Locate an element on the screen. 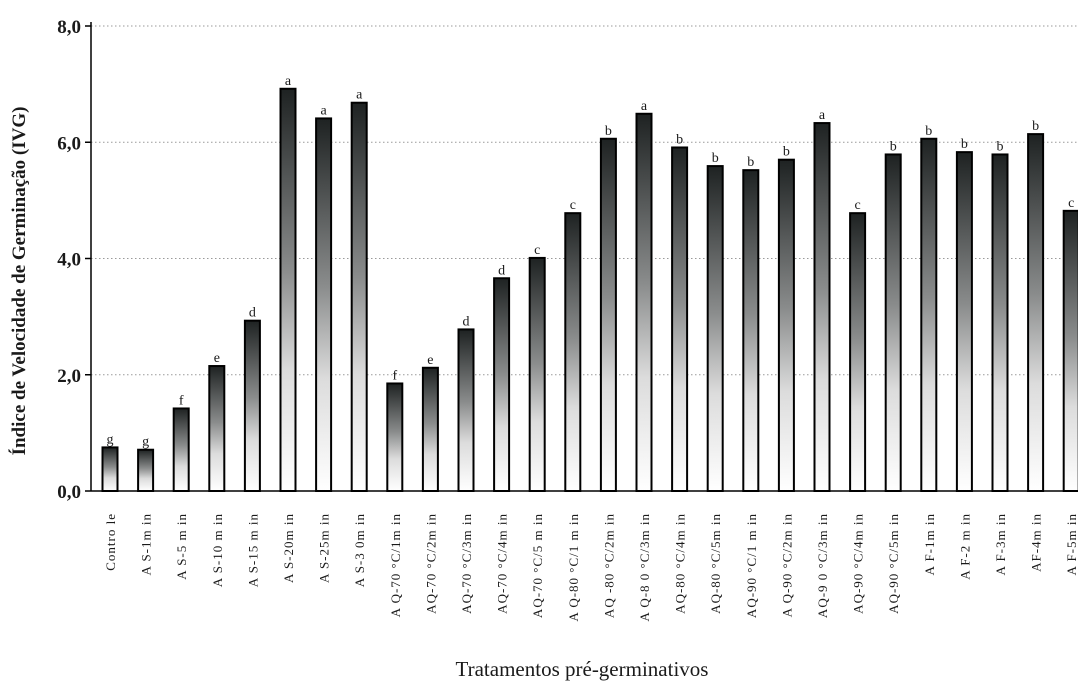 This screenshot has width=1078, height=688. y-axis-label: Índice de Velocidade de Germinação (IVG) is located at coordinates (19, 281).